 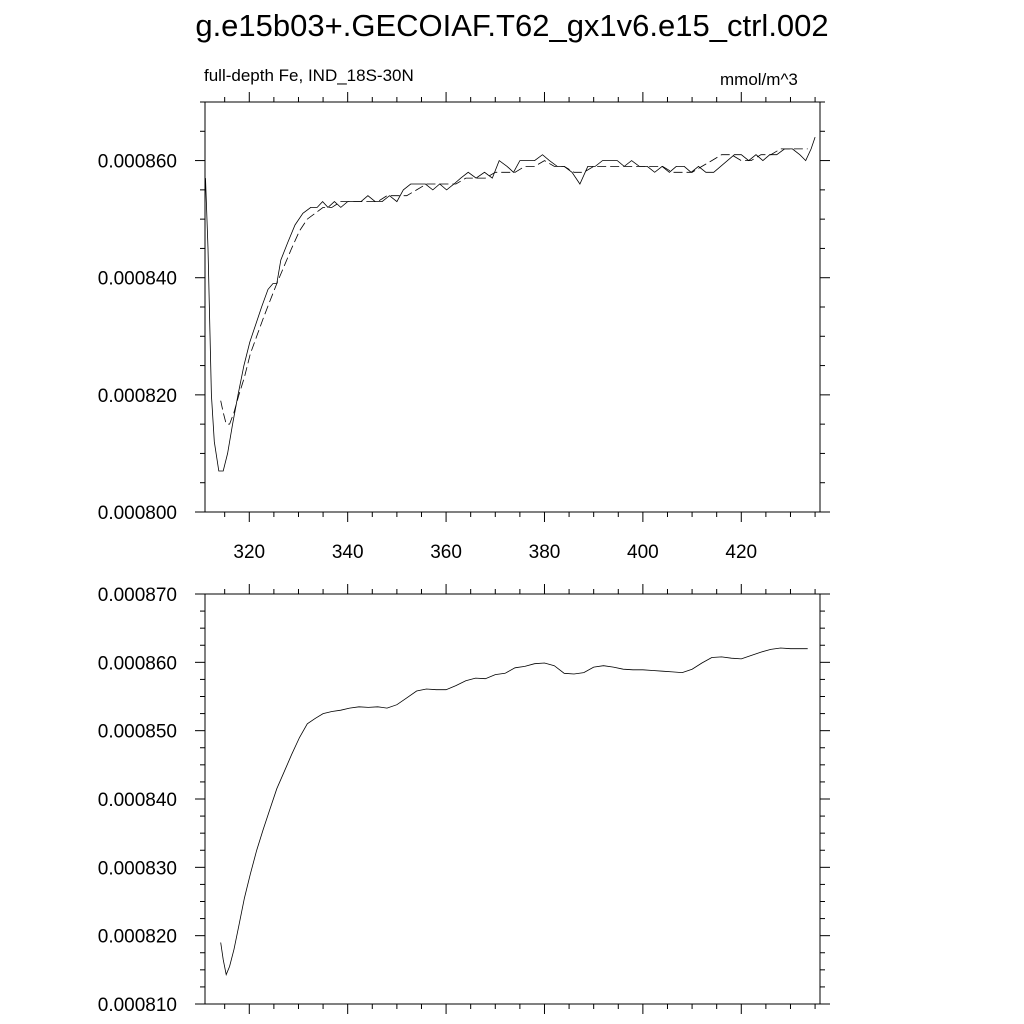 What do you see at coordinates (137, 732) in the screenshot?
I see `y-tick-label: 0.000850` at bounding box center [137, 732].